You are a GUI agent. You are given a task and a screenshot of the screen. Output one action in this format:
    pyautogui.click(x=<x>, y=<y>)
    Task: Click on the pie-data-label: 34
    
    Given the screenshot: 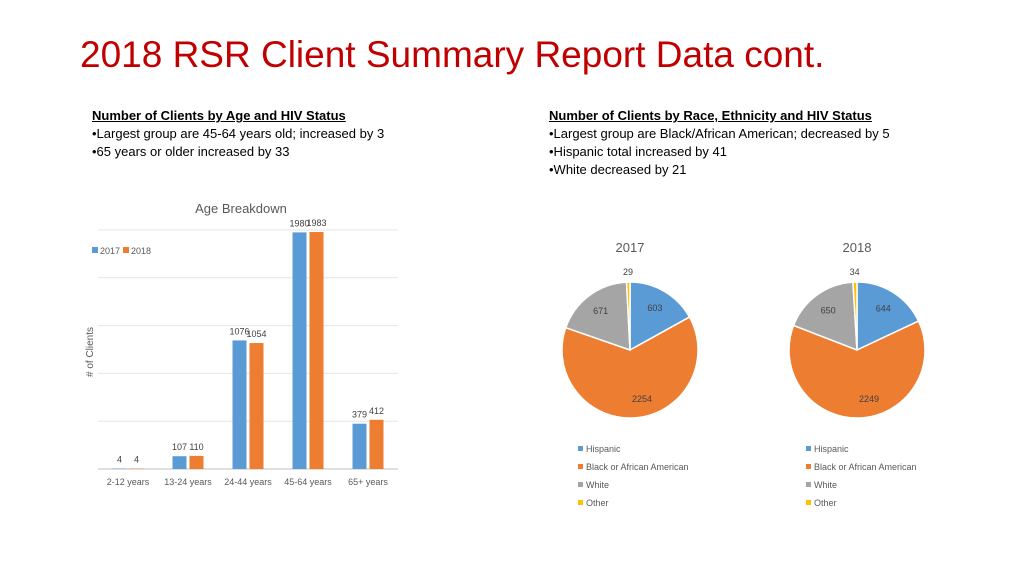 What is the action you would take?
    pyautogui.click(x=855, y=272)
    